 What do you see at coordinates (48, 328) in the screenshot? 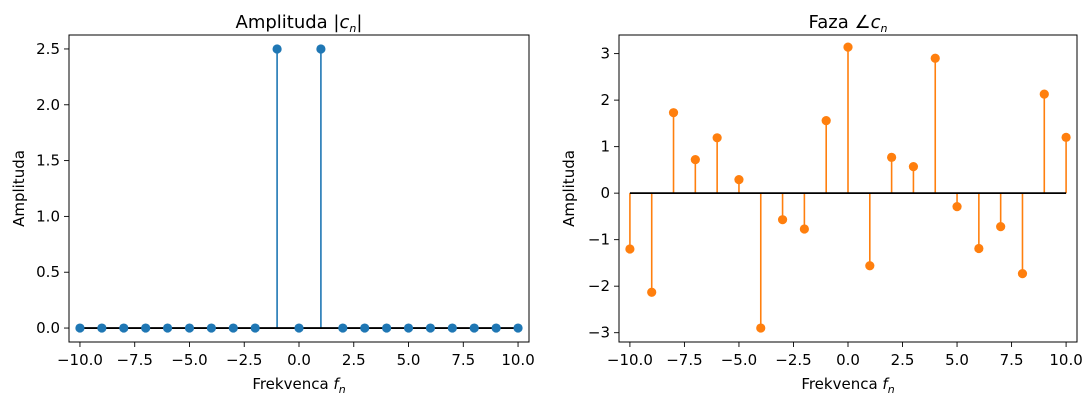
I see `y-tick-label: 0.0` at bounding box center [48, 328].